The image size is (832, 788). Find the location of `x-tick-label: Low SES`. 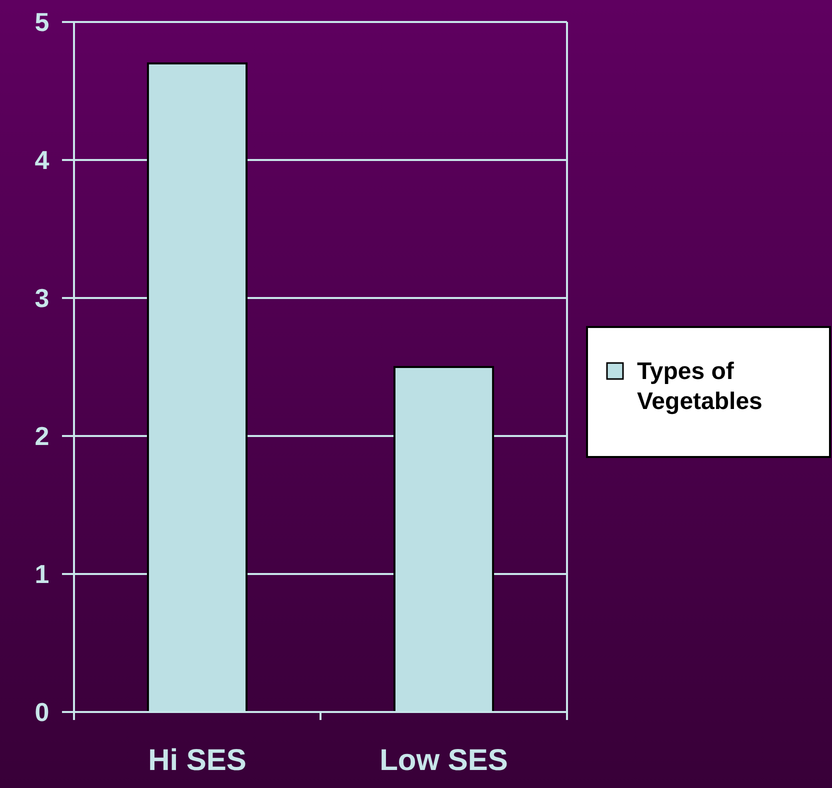

x-tick-label: Low SES is located at coordinates (444, 760).